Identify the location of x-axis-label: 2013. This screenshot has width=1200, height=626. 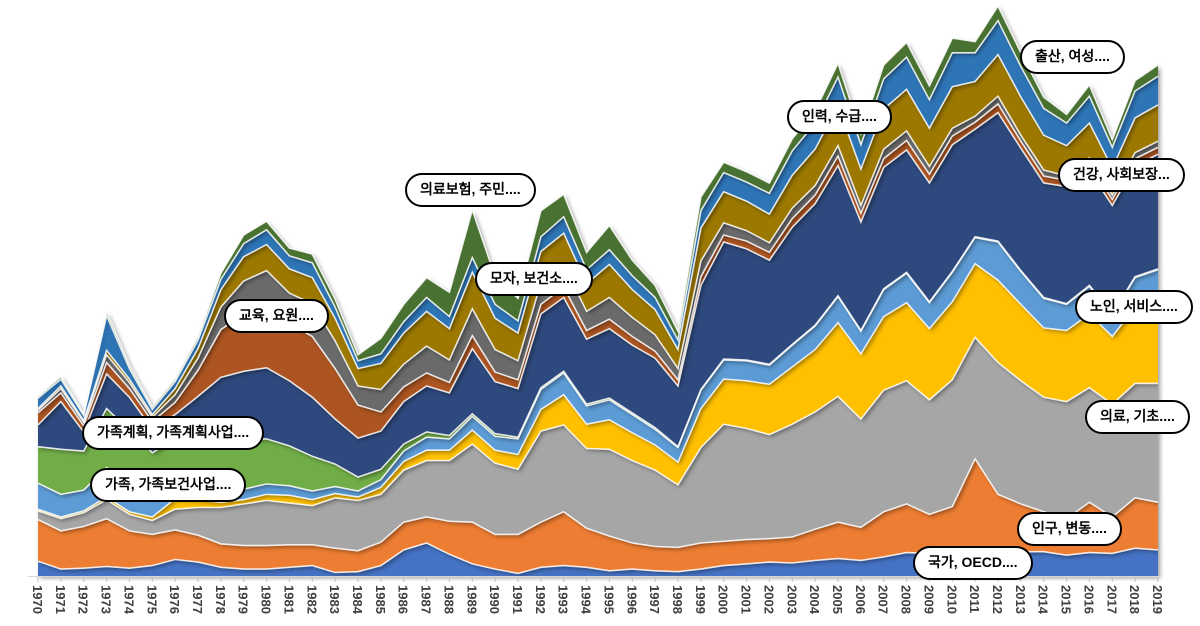
(1020, 599).